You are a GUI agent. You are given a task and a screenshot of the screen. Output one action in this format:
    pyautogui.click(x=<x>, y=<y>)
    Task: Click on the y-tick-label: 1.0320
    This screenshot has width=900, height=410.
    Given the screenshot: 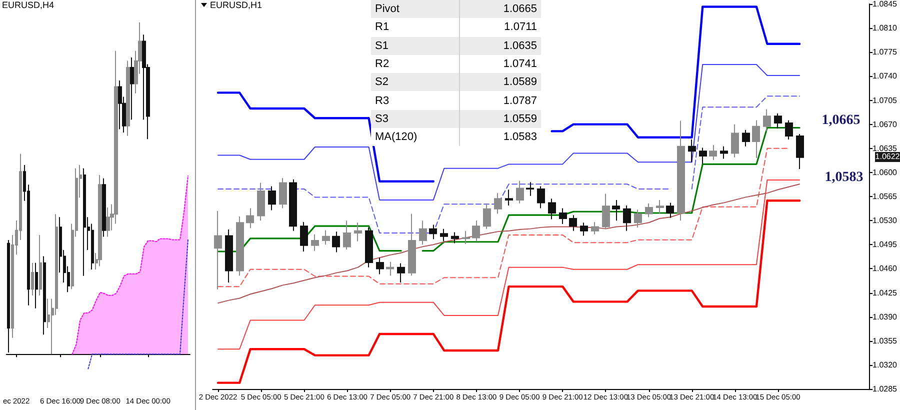 What is the action you would take?
    pyautogui.click(x=885, y=365)
    